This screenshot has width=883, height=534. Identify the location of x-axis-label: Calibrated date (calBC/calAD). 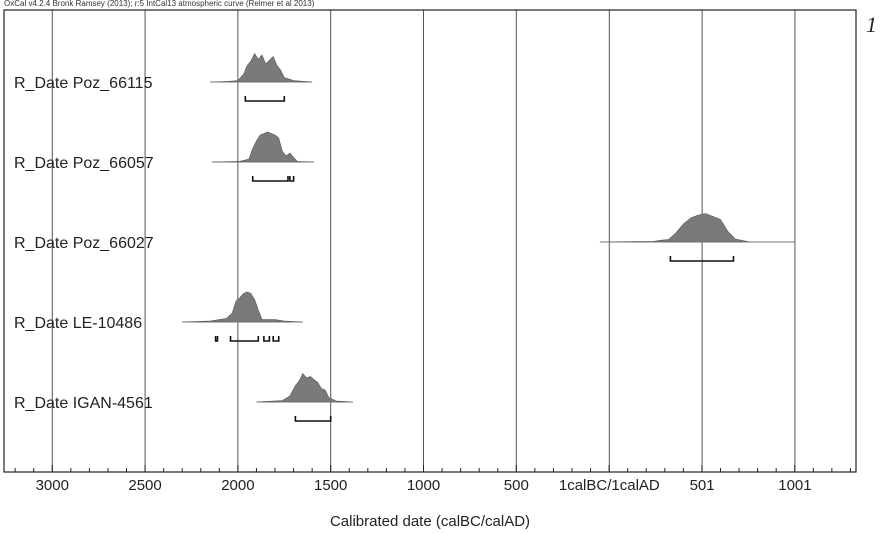
(430, 521).